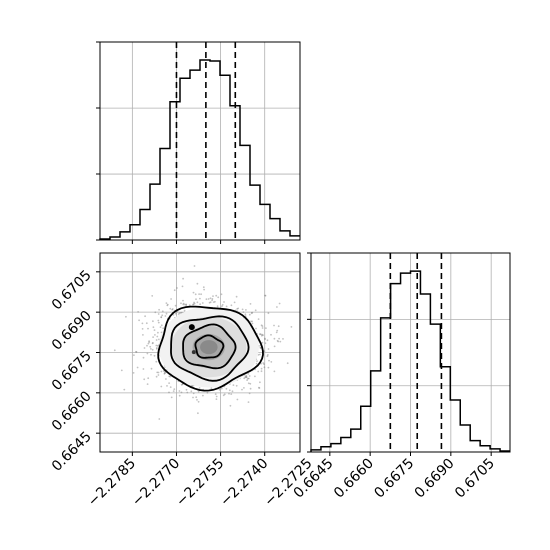 Image resolution: width=550 pixels, height=550 pixels. What do you see at coordinates (72, 331) in the screenshot?
I see `y-tick-label: 0.6690` at bounding box center [72, 331].